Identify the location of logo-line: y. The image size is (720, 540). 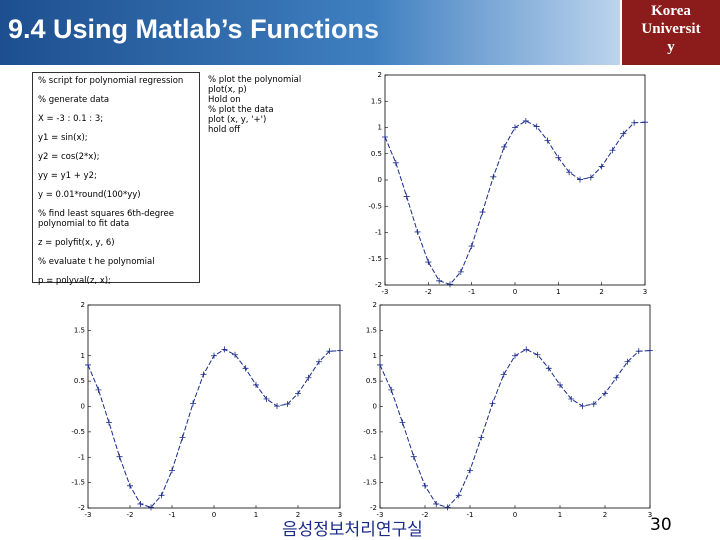
(671, 47).